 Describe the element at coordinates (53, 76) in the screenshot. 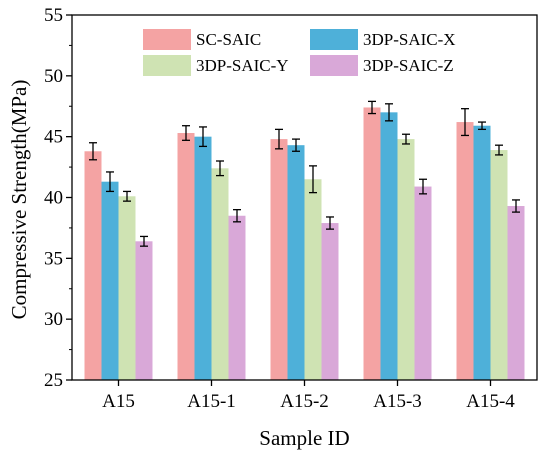

I see `y-tick-label: 50` at that location.